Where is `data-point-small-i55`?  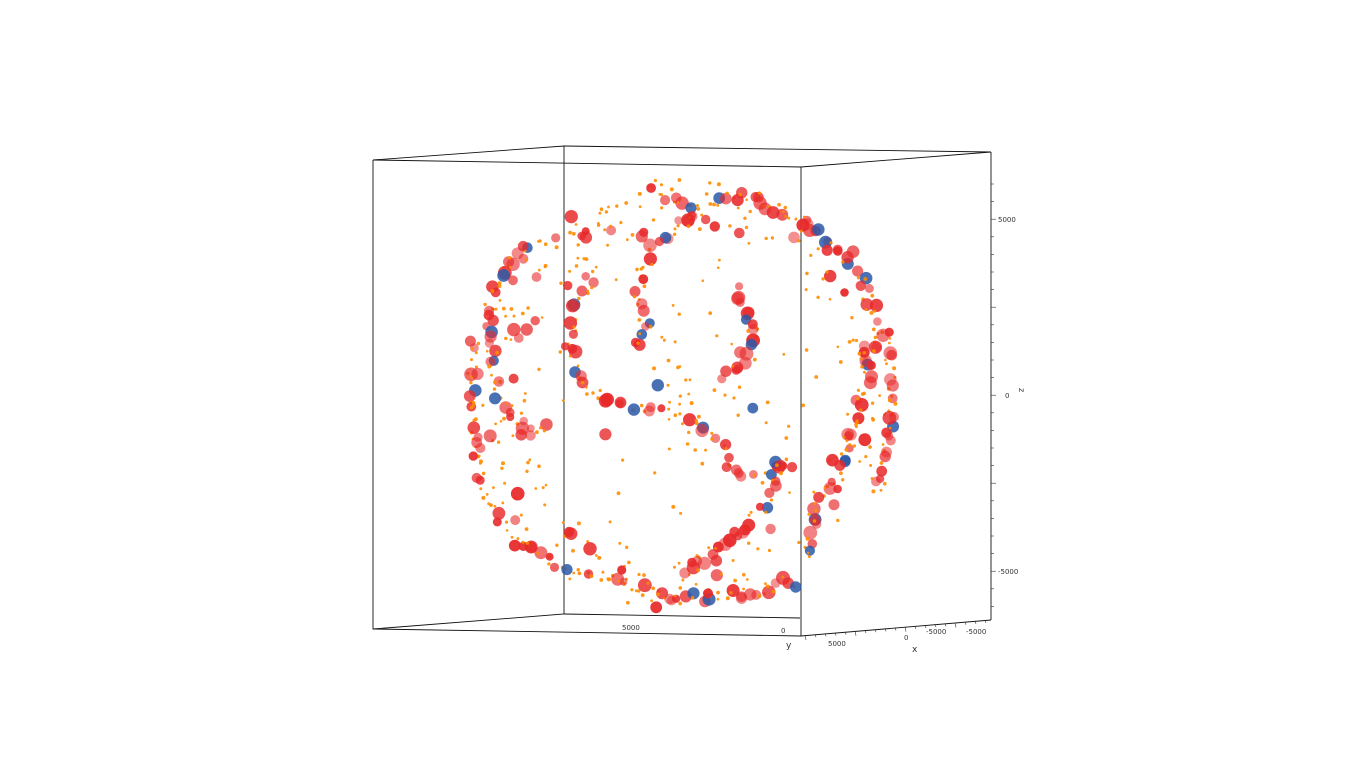
data-point-small-i55 is located at coordinates (610, 522).